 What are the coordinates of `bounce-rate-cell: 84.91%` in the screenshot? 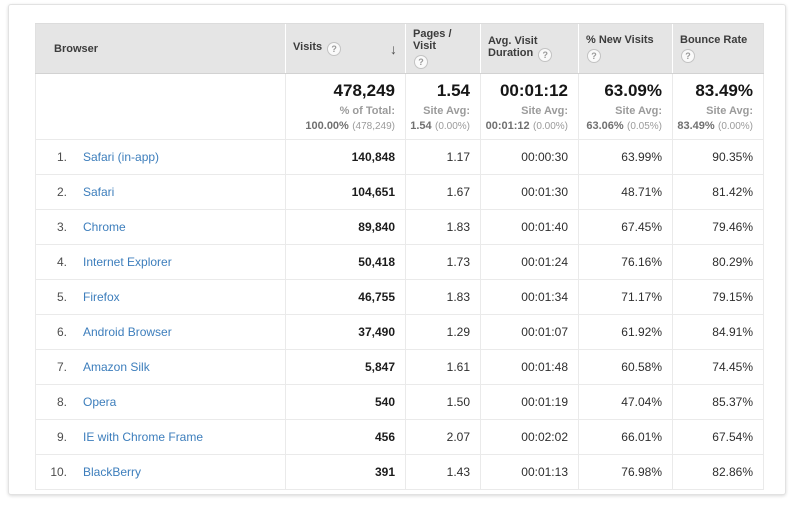 It's located at (718, 332).